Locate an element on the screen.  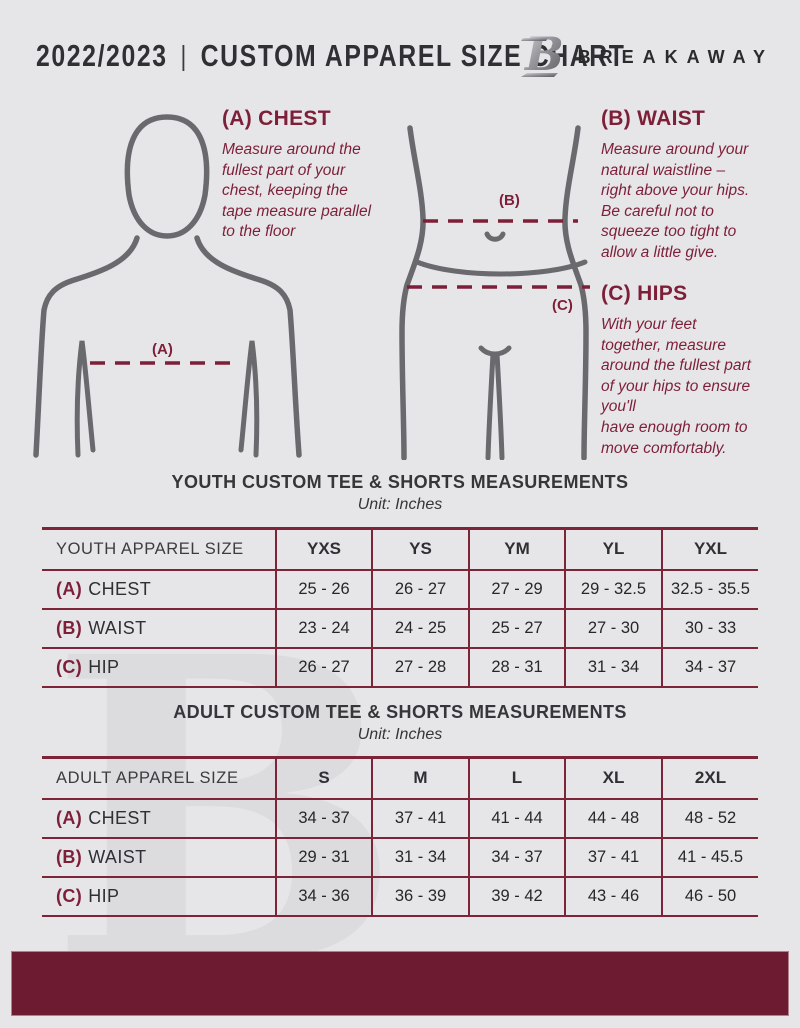
size-header-xl: XL is located at coordinates (613, 778).